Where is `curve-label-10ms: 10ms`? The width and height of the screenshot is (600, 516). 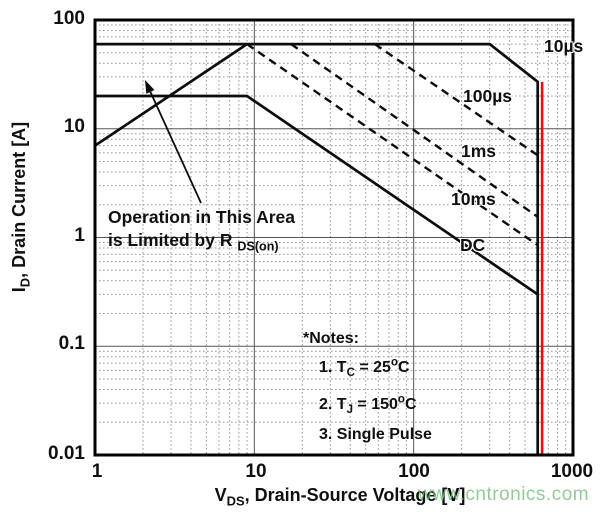 curve-label-10ms: 10ms is located at coordinates (473, 199).